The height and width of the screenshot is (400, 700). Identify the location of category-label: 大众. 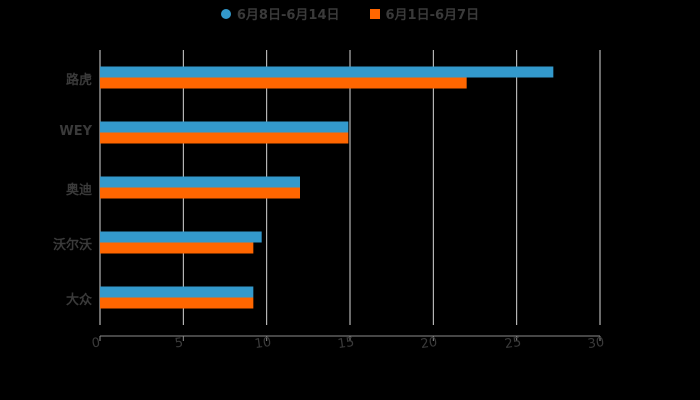
(78, 300).